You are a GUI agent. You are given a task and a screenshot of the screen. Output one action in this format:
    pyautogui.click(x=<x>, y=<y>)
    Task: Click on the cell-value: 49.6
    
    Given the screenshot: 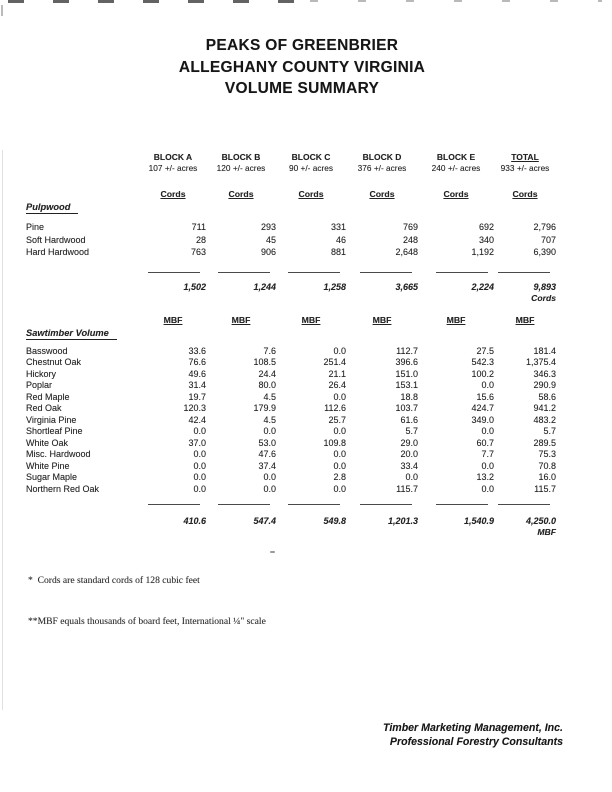 What is the action you would take?
    pyautogui.click(x=197, y=373)
    